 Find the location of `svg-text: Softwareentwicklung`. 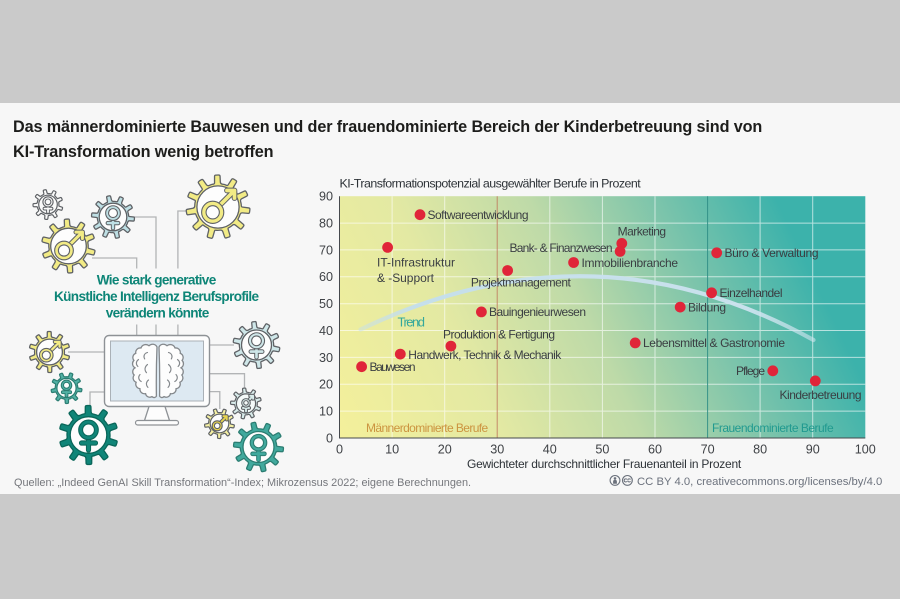

svg-text: Softwareentwicklung is located at coordinates (478, 215).